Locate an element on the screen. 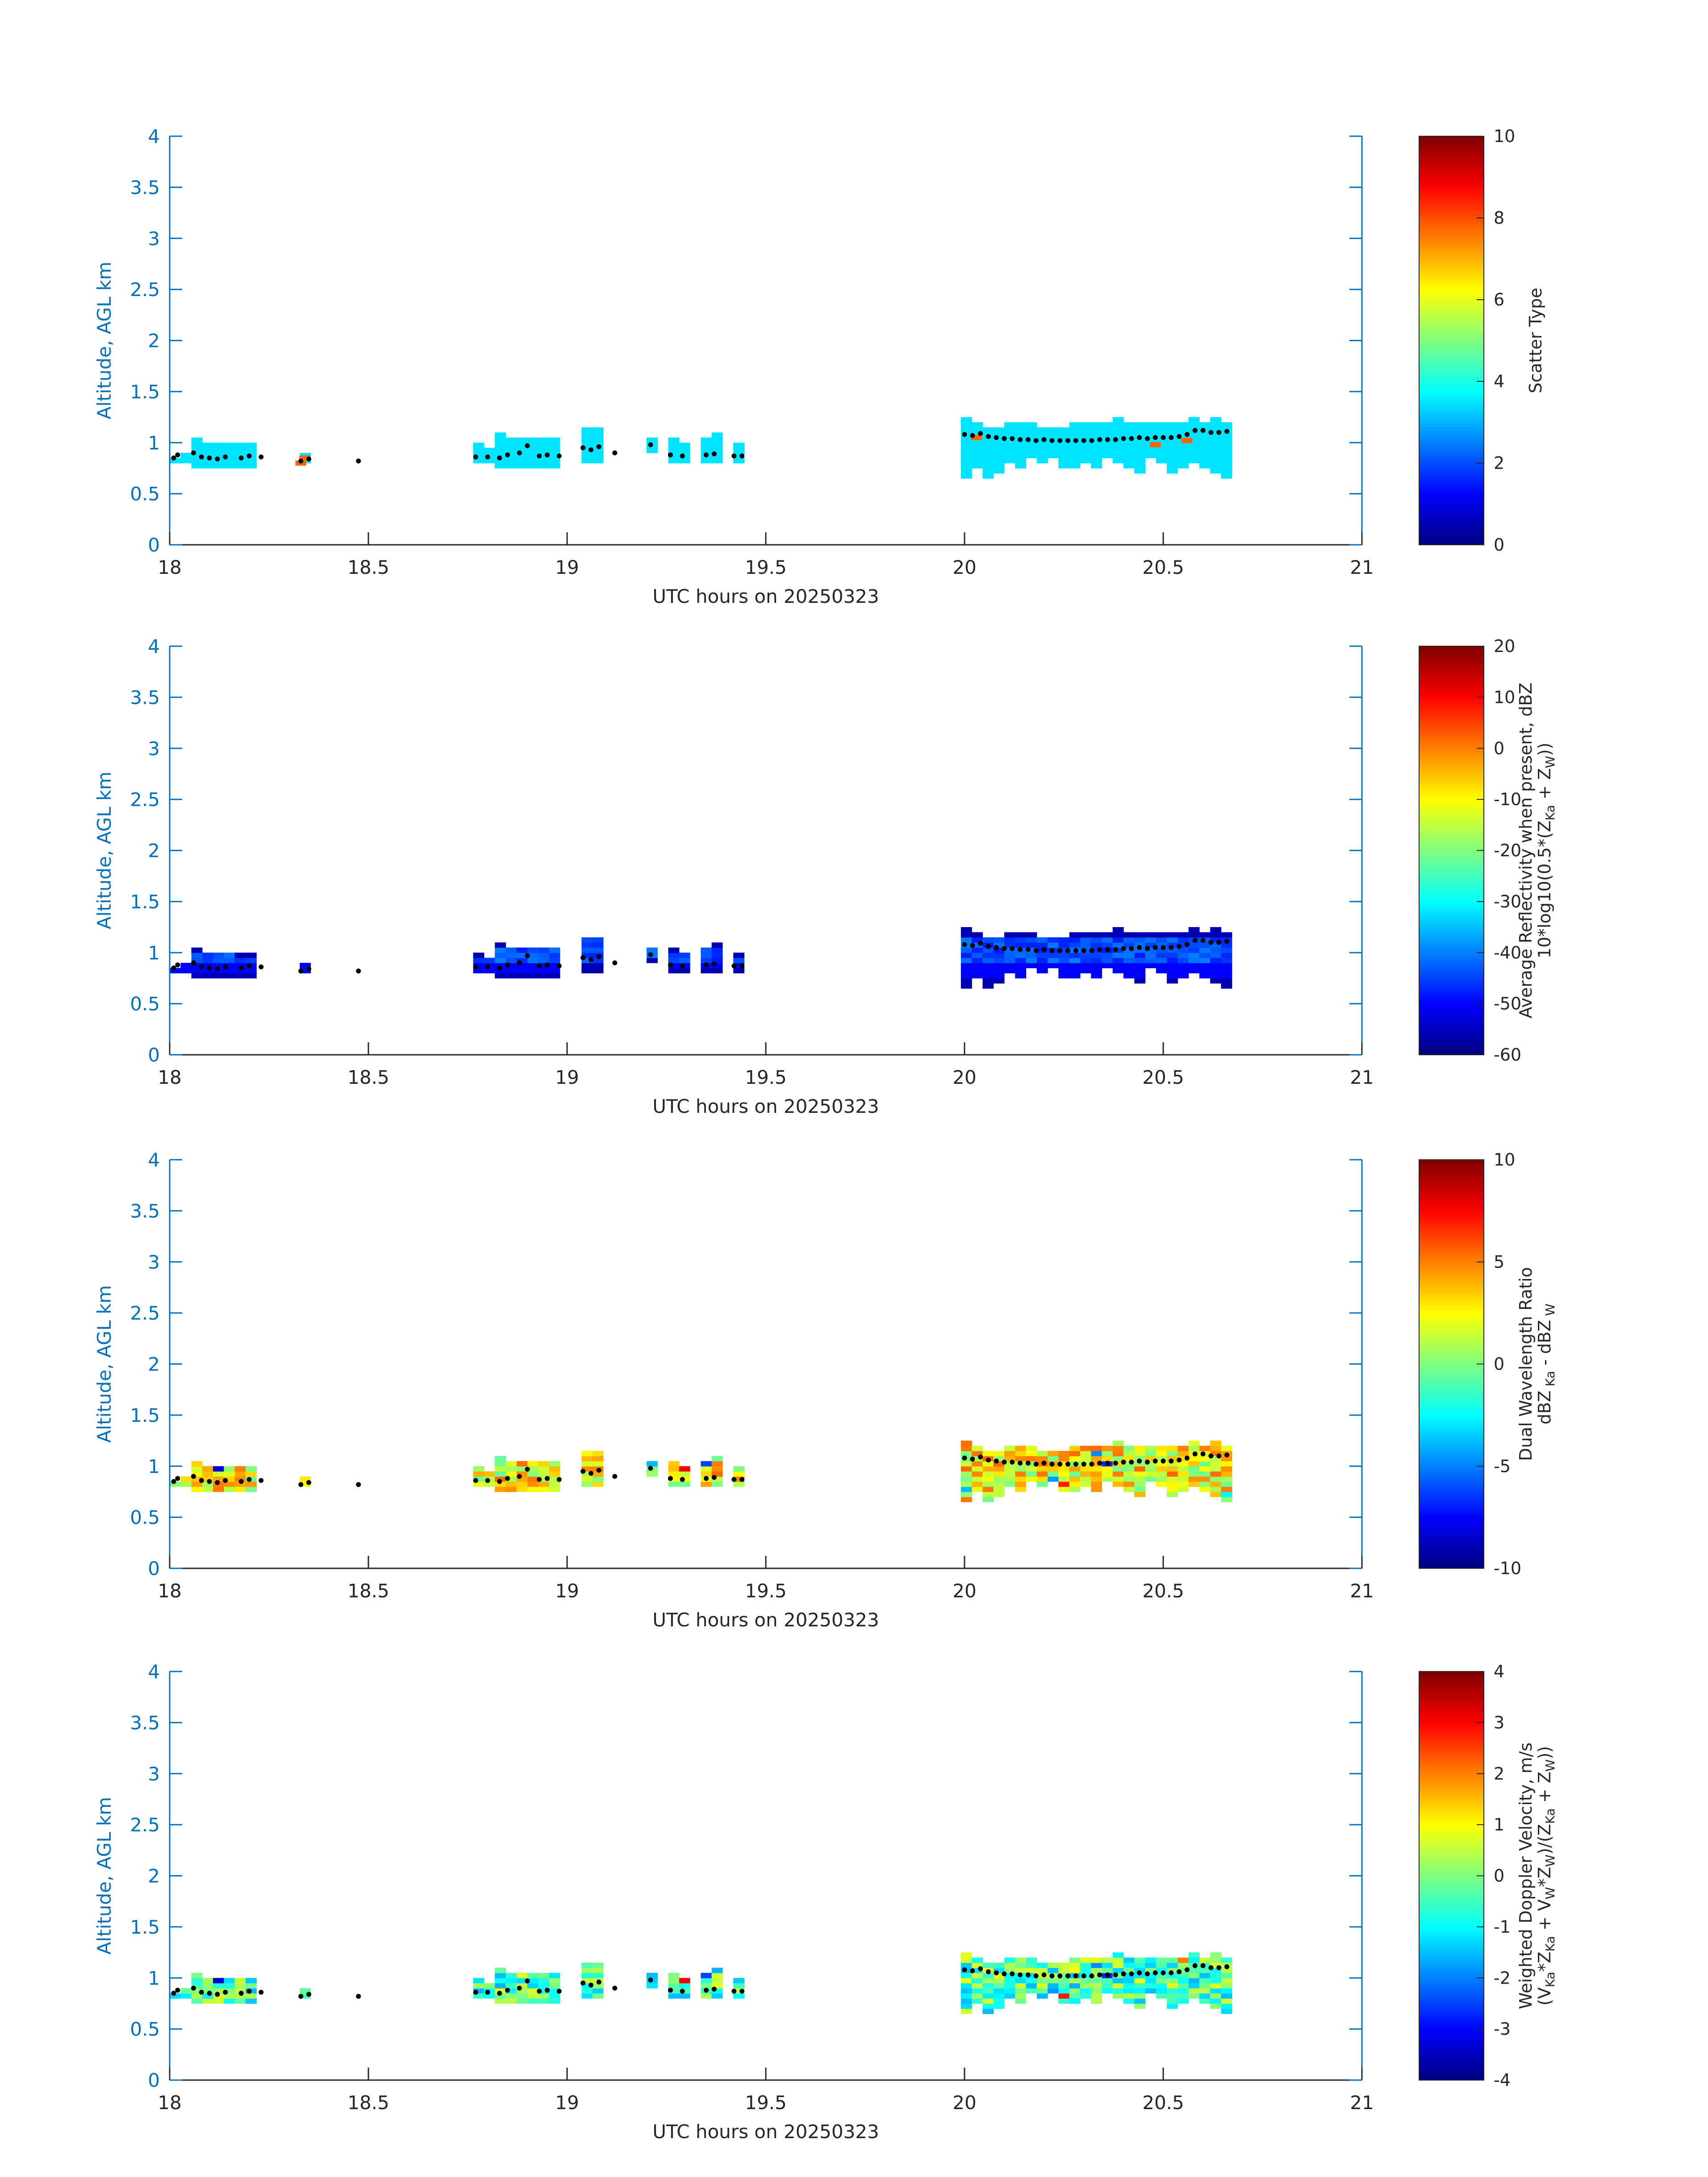 Image resolution: width=1708 pixels, height=2177 pixels. x-tick-label: 20.5 is located at coordinates (1163, 1077).